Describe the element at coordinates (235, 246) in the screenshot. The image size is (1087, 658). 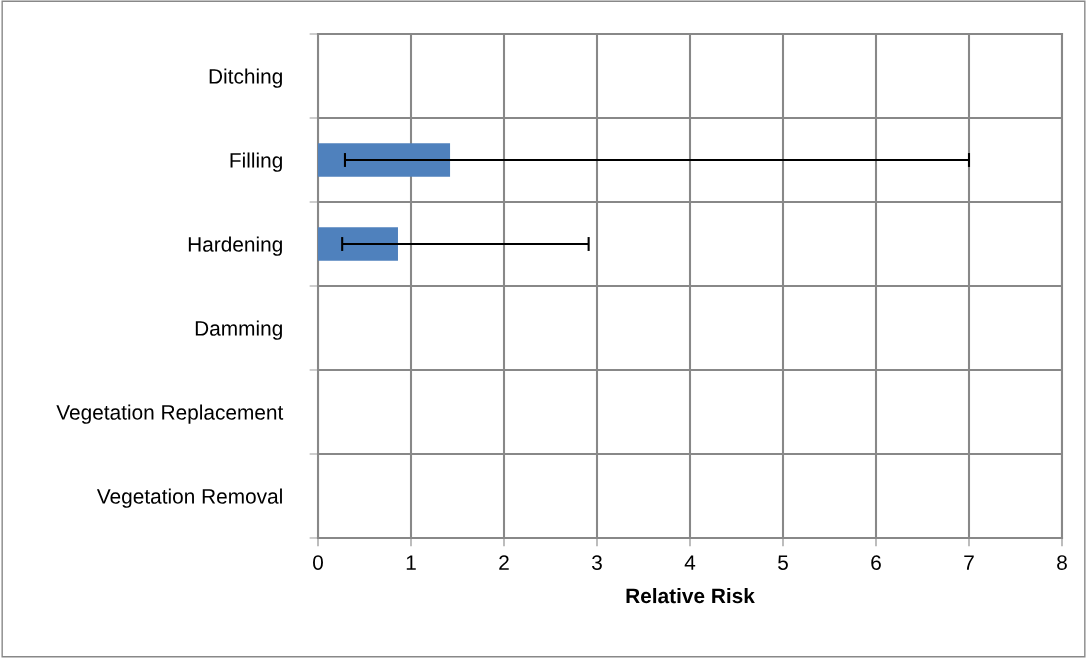
I see `y-tick-label: Hardening` at that location.